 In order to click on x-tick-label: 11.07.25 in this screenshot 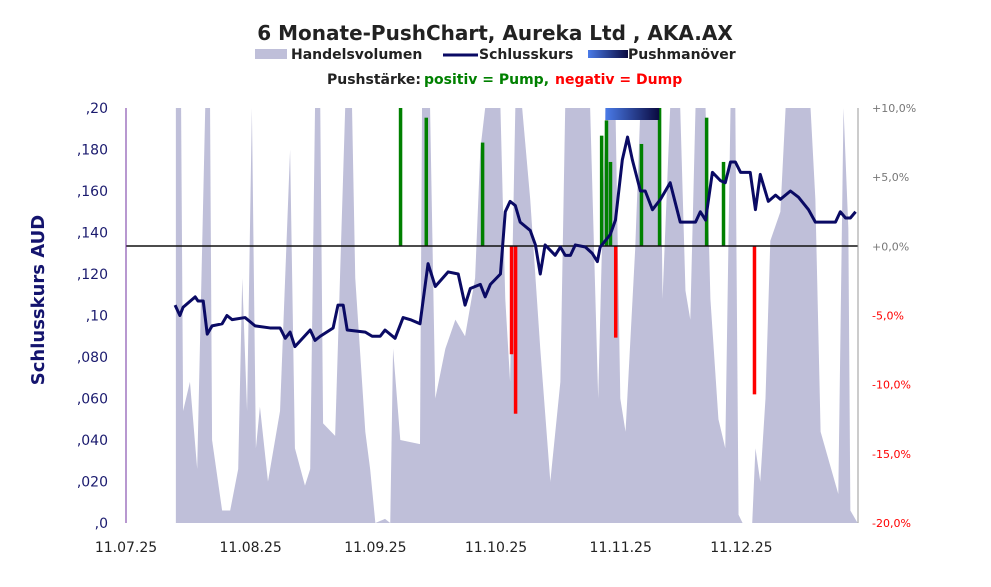, I will do `click(126, 548)`.